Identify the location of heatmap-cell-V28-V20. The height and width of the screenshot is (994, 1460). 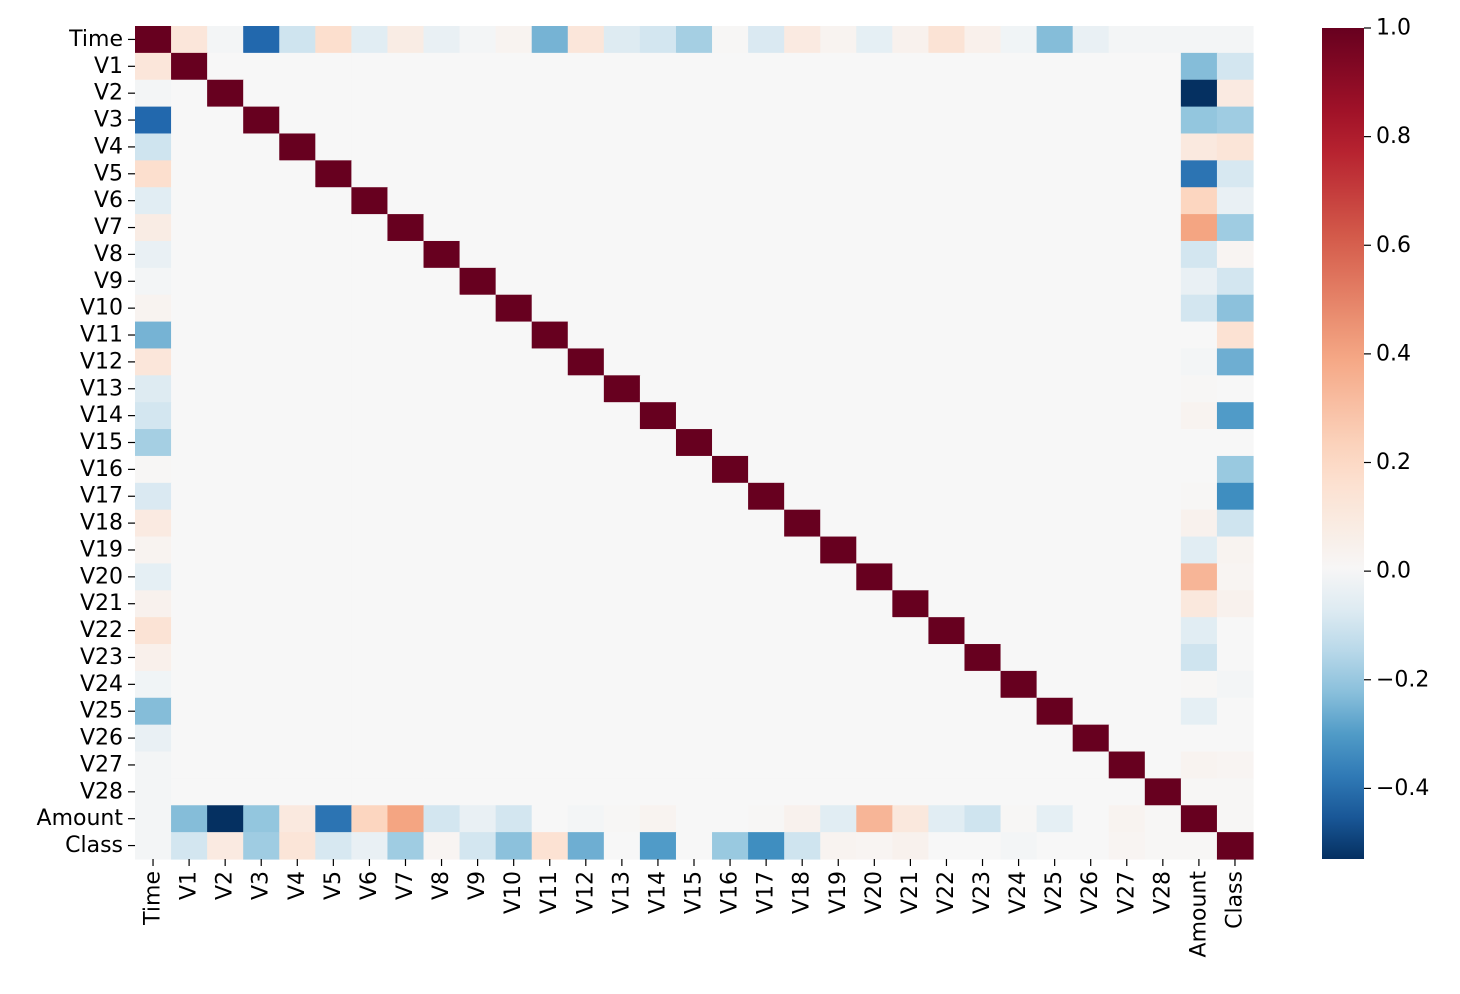
(874, 792).